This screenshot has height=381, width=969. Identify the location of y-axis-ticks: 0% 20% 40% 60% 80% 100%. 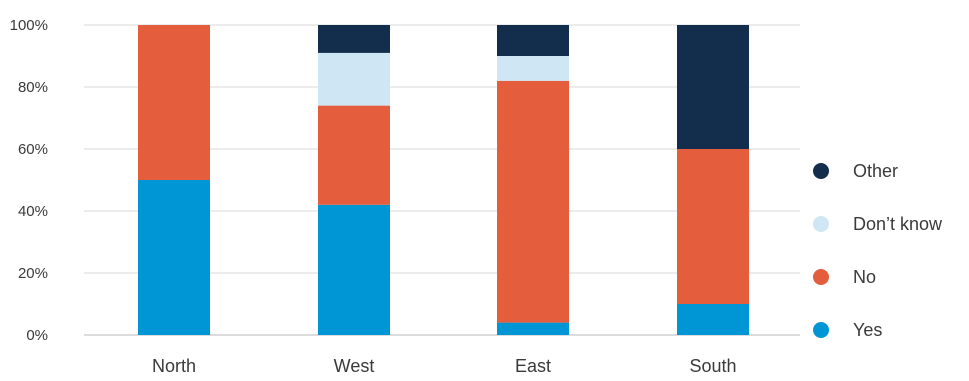
(29, 180).